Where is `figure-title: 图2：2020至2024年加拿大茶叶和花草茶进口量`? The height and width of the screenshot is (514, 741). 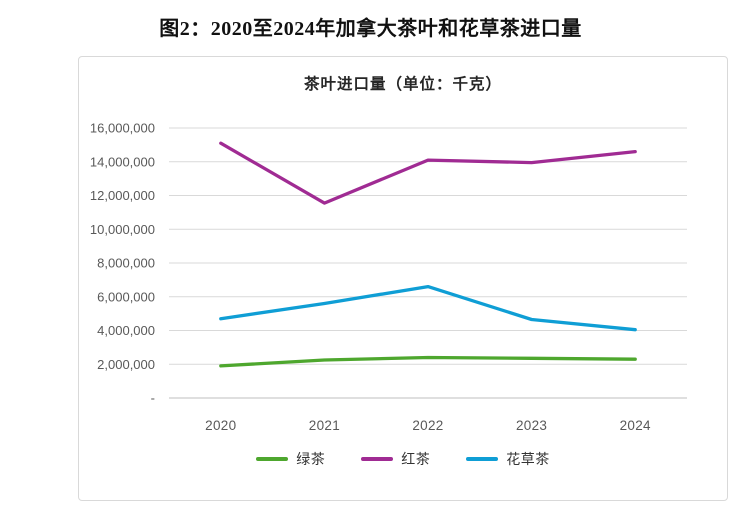 figure-title: 图2：2020至2024年加拿大茶叶和花草茶进口量 is located at coordinates (370, 29).